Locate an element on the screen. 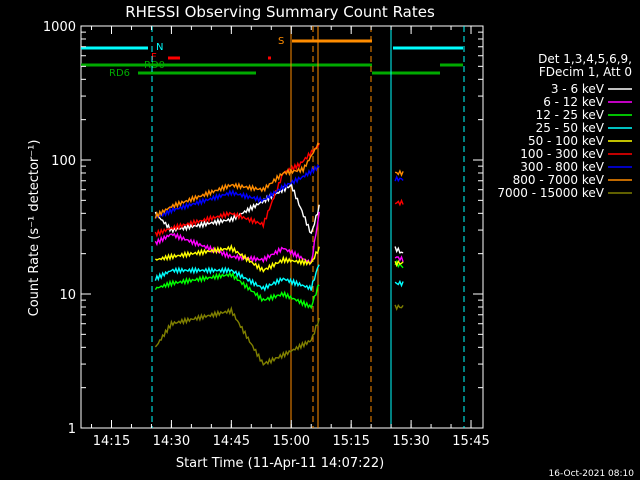 The width and height of the screenshot is (640, 480). x-tick-label: 14:45 is located at coordinates (231, 441).